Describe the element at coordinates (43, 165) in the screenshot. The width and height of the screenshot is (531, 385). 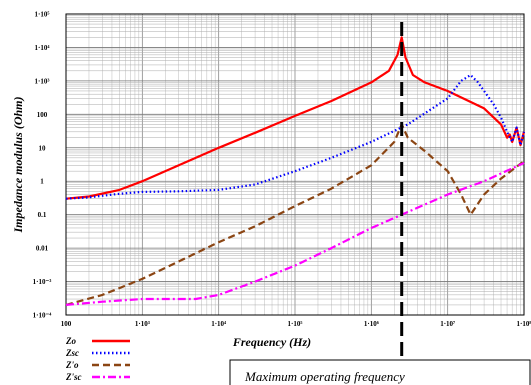
I see `y-tick-labels: 1·10⁵ 1·10⁴ 1·10³ 100 10 1 0.1 0.01 1·10⁻³ 1·10⁻⁴` at that location.